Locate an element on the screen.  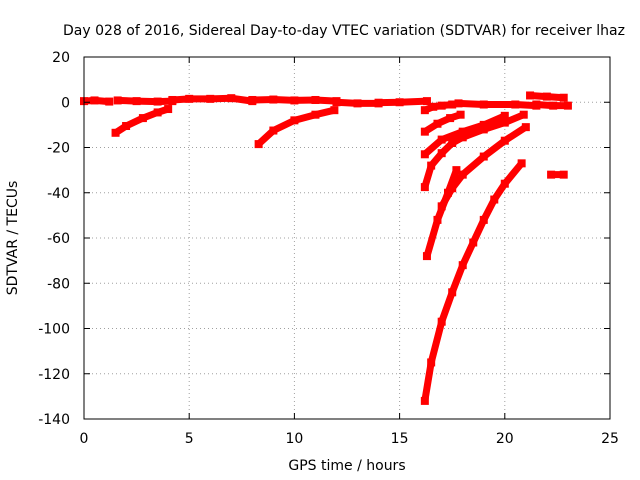
series-s10 is located at coordinates (497, 104).